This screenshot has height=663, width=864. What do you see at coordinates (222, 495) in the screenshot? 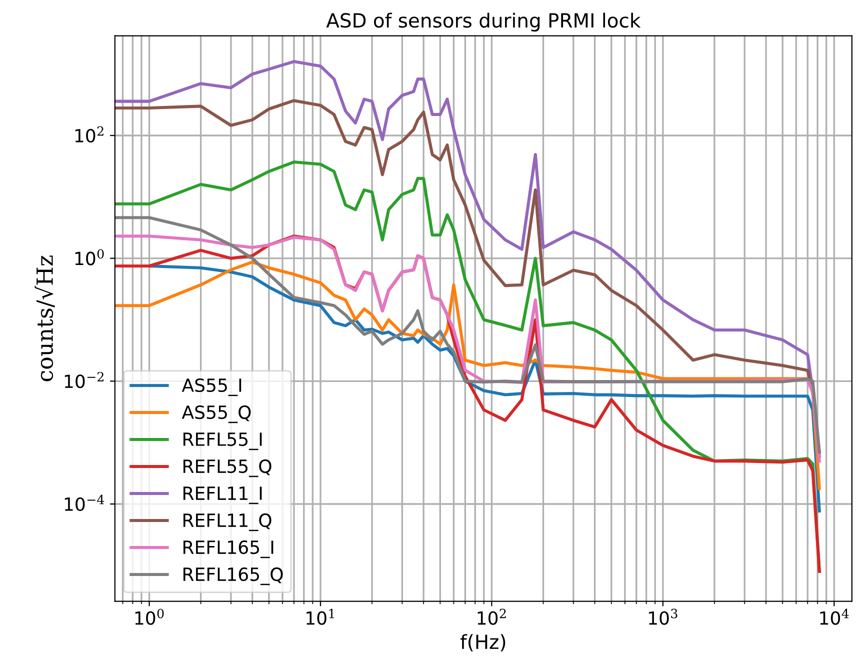
I see `legend-label: REFL11_I` at bounding box center [222, 495].